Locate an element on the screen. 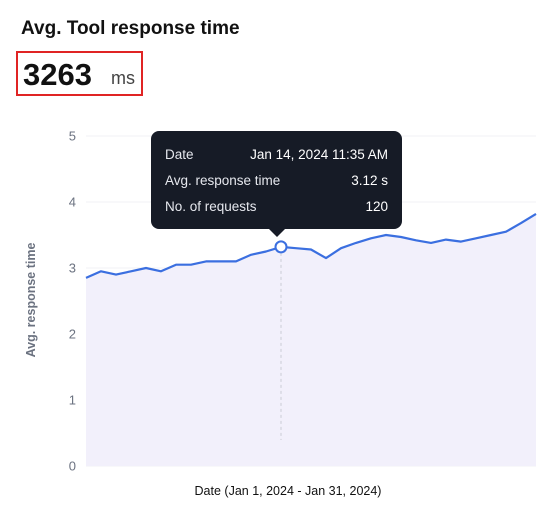  tooltip-value: Jan 14, 2024 11:35 AM is located at coordinates (319, 154).